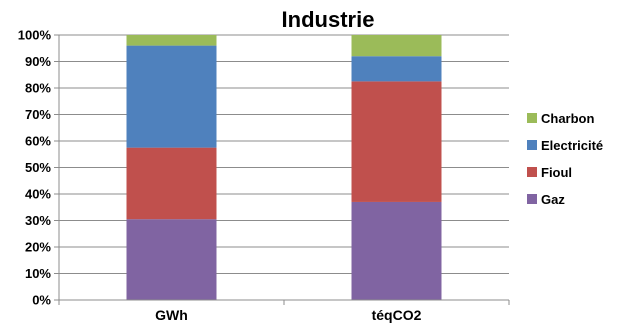 The height and width of the screenshot is (334, 626). I want to click on legend-label: Fioul, so click(556, 172).